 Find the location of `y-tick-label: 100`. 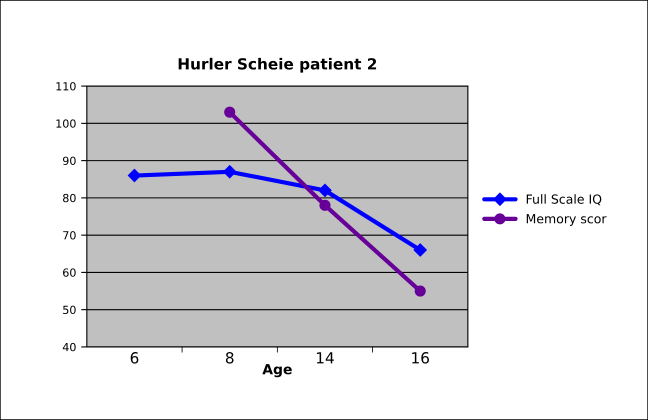

y-tick-label: 100 is located at coordinates (66, 123).